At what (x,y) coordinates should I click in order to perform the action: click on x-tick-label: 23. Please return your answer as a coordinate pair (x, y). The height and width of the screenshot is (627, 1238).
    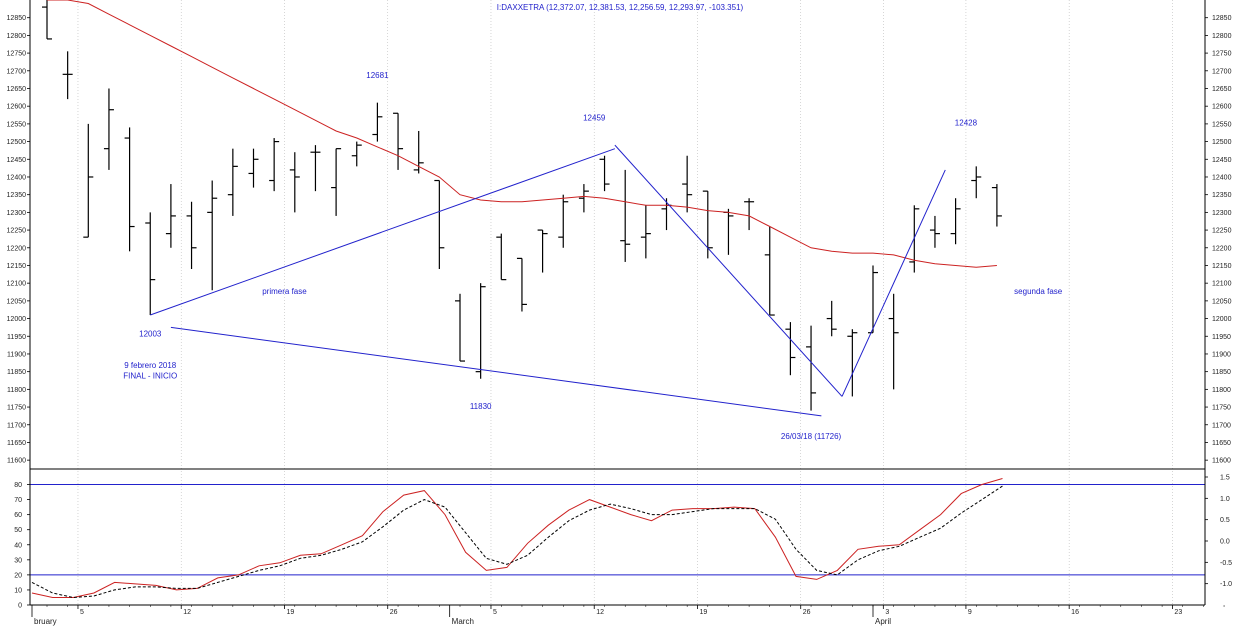
    Looking at the image, I should click on (1178, 612).